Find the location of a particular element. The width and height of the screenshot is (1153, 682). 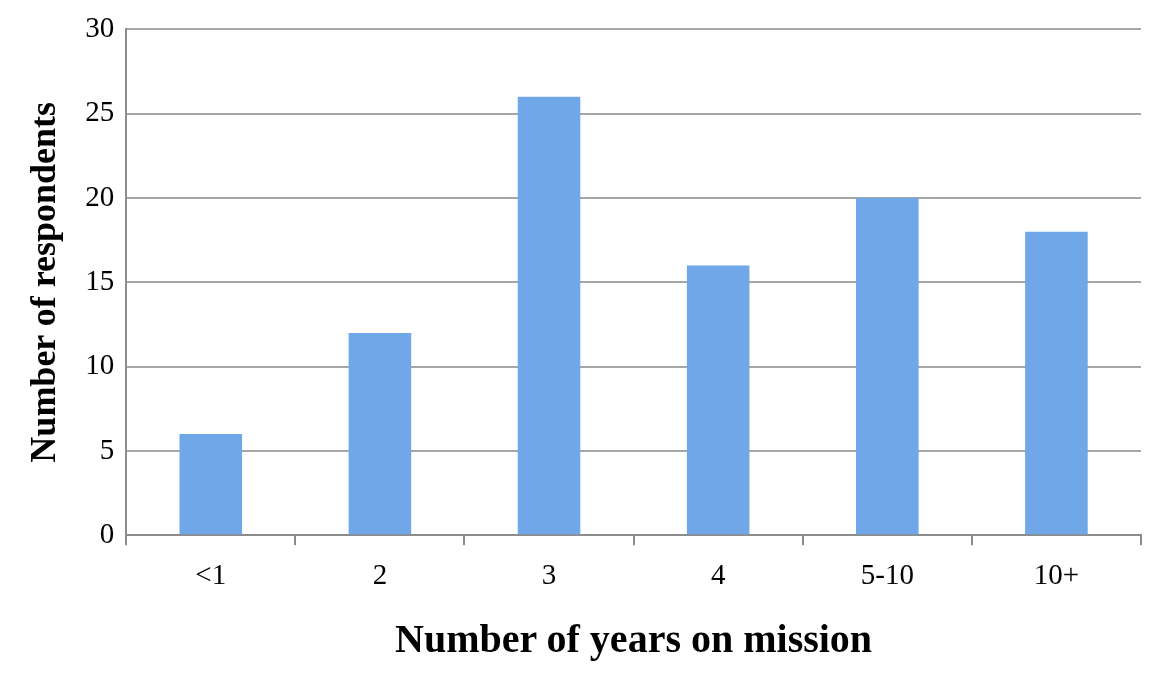

x-axis-title: Number of years on mission is located at coordinates (634, 639).